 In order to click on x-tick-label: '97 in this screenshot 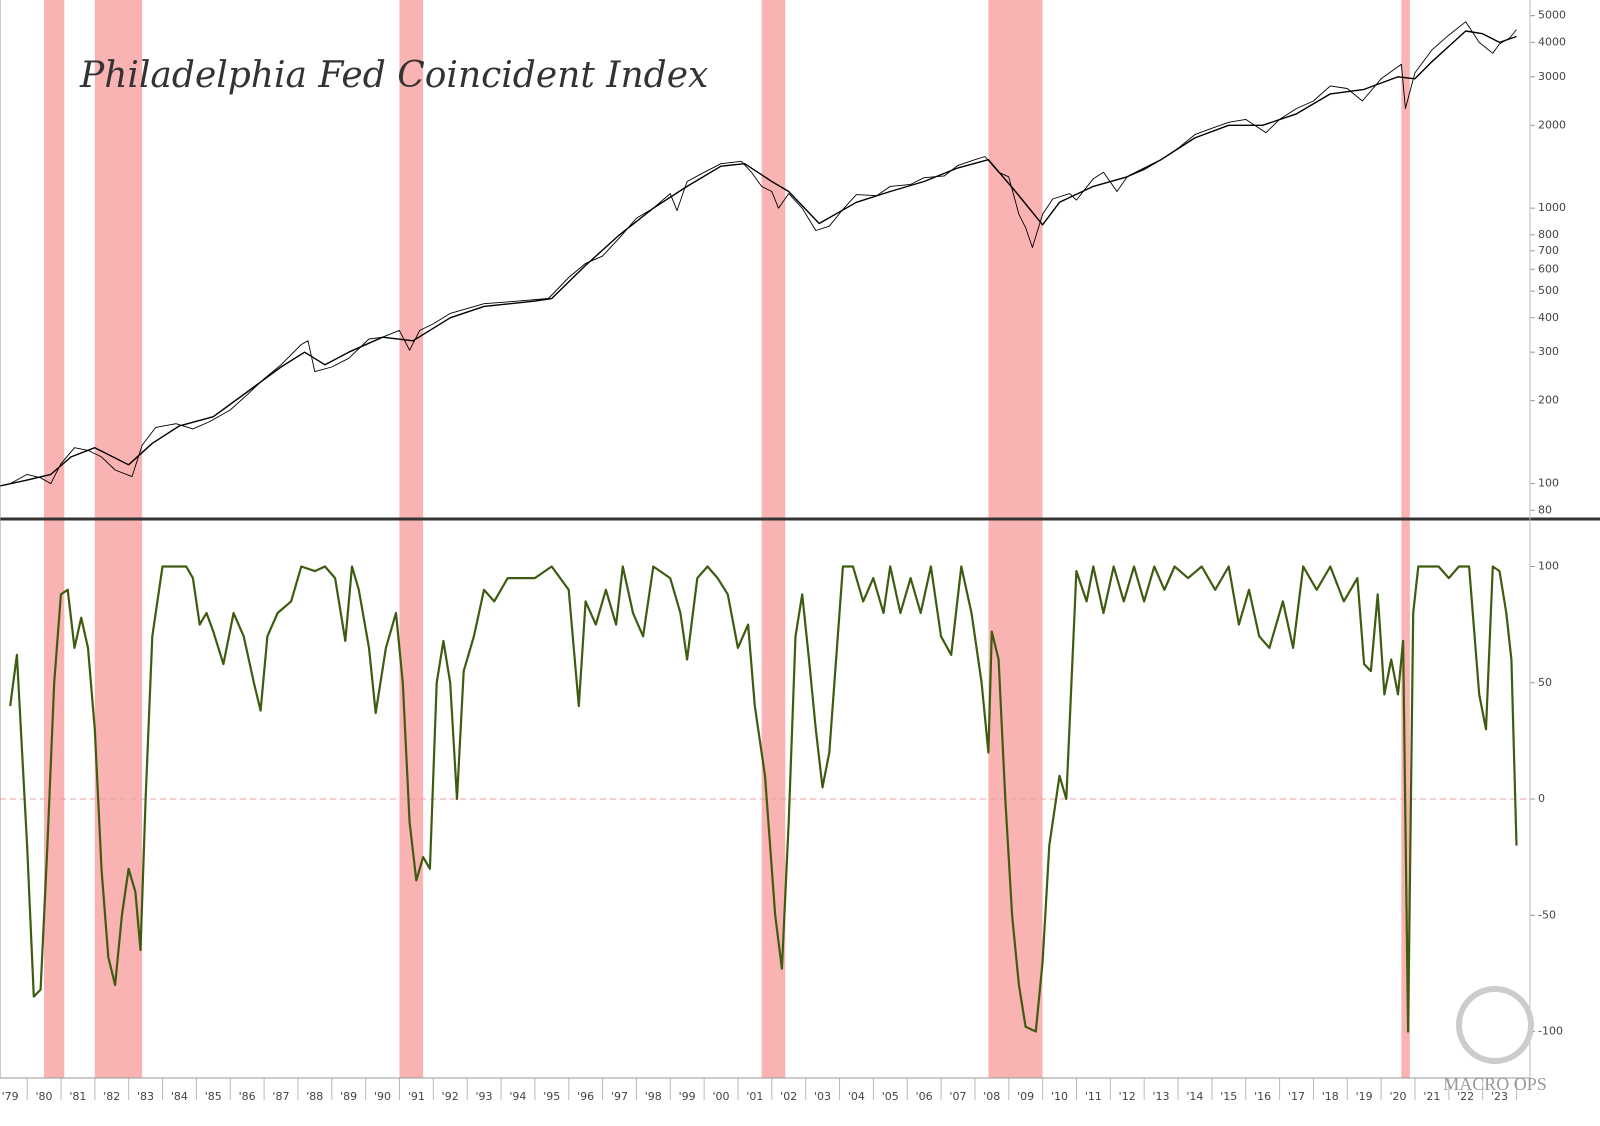, I will do `click(619, 1096)`.